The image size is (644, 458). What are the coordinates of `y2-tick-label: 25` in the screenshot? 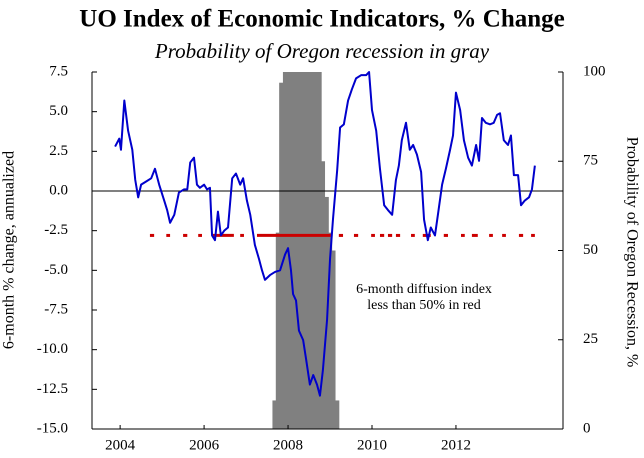 It's located at (590, 339).